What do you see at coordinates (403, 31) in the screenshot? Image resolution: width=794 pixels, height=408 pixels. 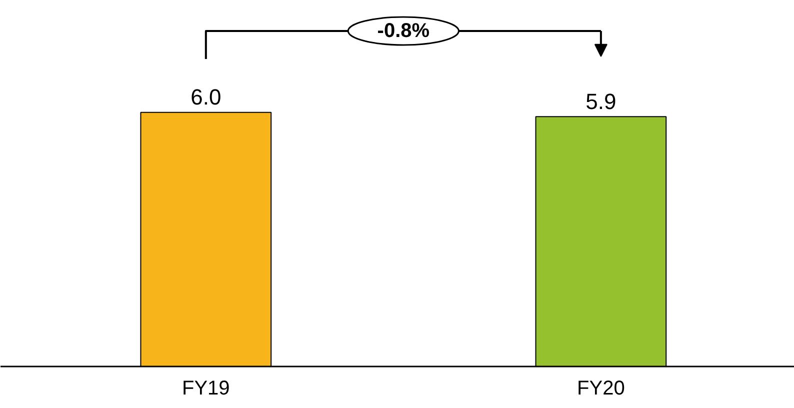 I see `text: -0.8%` at bounding box center [403, 31].